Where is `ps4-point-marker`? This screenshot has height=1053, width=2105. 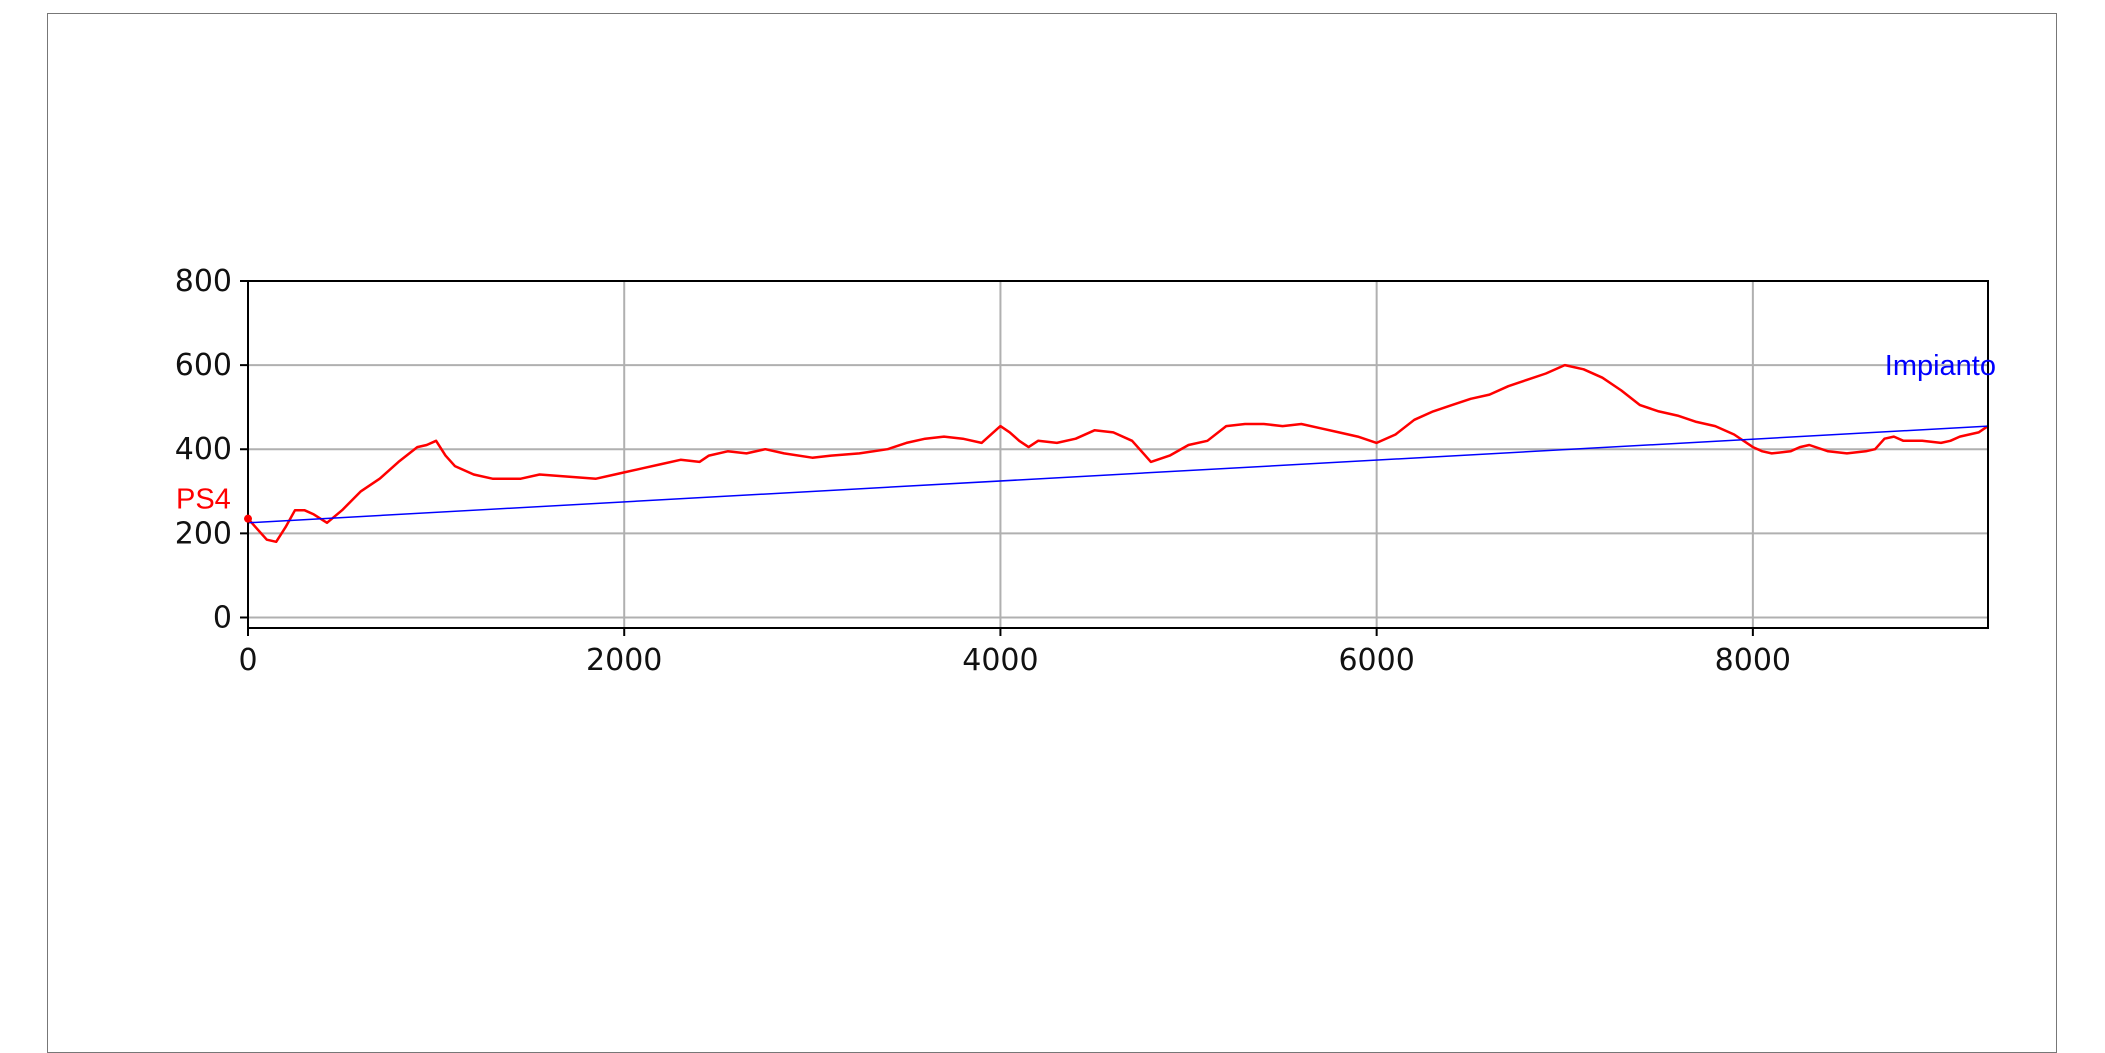
ps4-point-marker is located at coordinates (248, 518).